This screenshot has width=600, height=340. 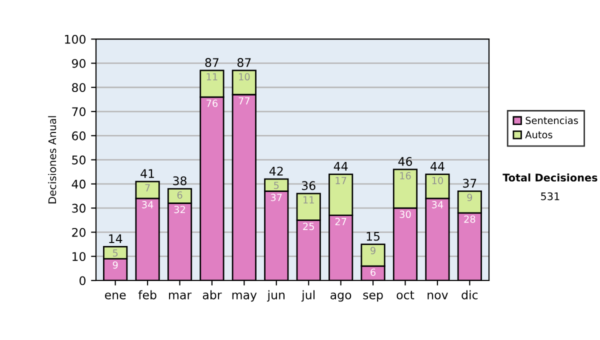 I want to click on y-tick-label: 70, so click(x=79, y=111).